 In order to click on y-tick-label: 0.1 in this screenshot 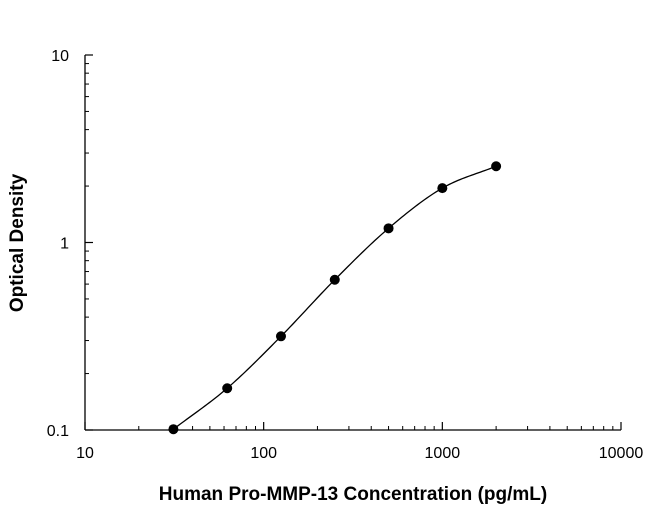, I will do `click(58, 431)`.